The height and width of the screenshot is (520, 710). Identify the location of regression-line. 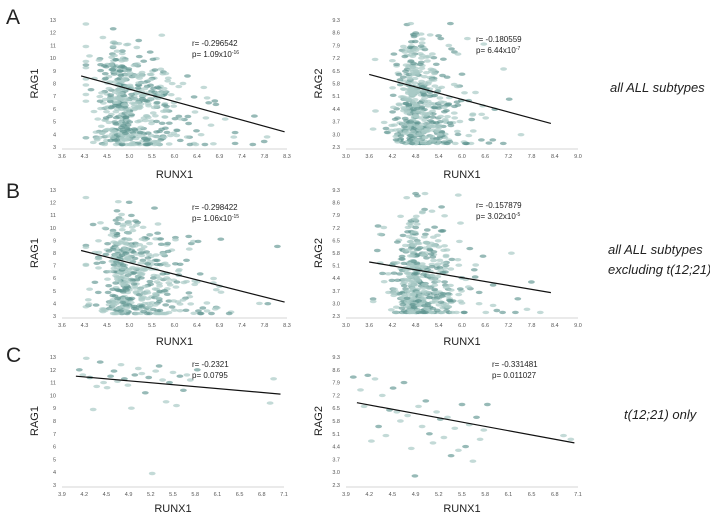
(182, 104).